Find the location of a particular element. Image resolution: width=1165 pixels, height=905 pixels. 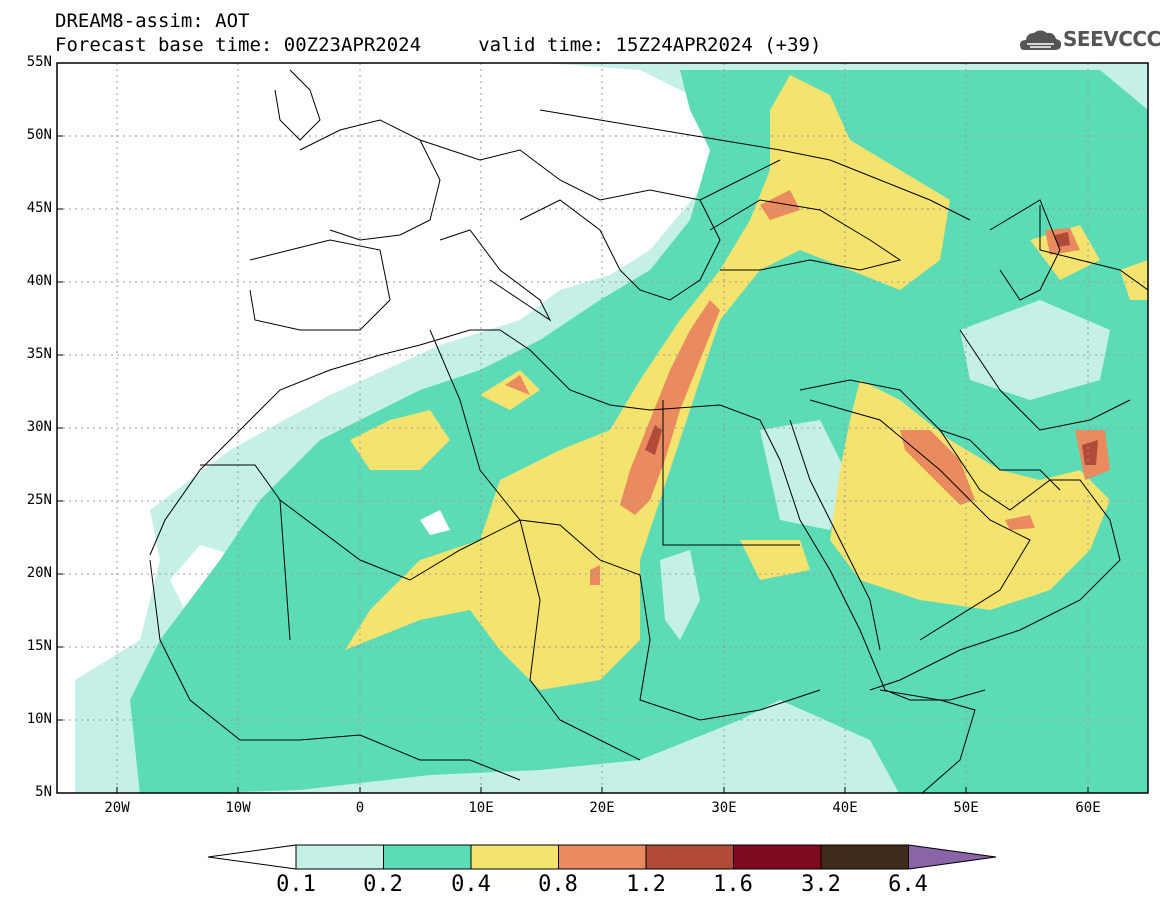

border-central-asia is located at coordinates (1093, 248).